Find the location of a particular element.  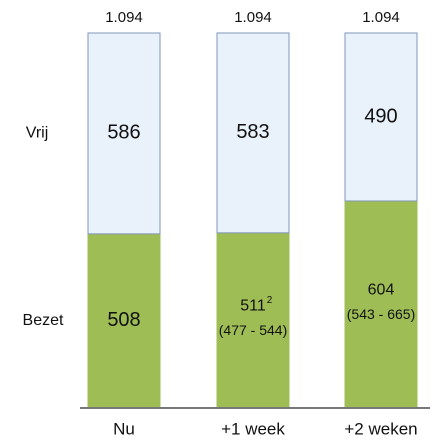

value-label: 586 is located at coordinates (123, 133).